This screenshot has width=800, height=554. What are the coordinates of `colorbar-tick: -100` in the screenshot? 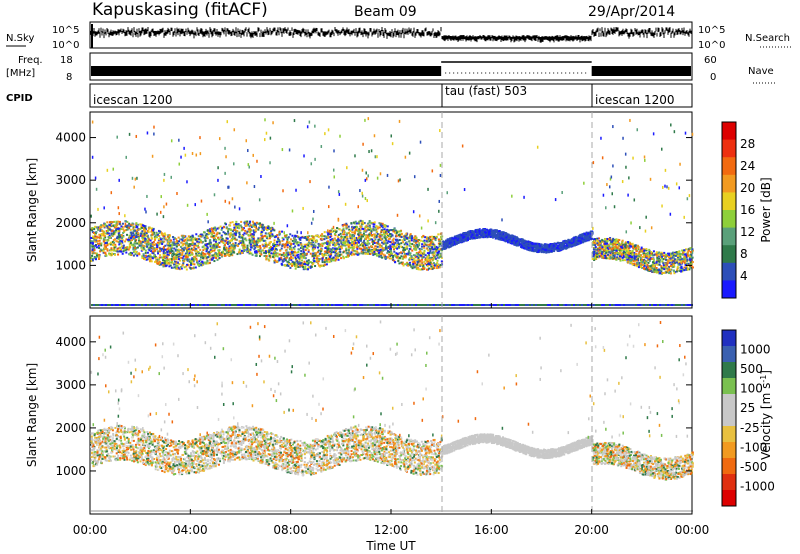 It's located at (753, 447).